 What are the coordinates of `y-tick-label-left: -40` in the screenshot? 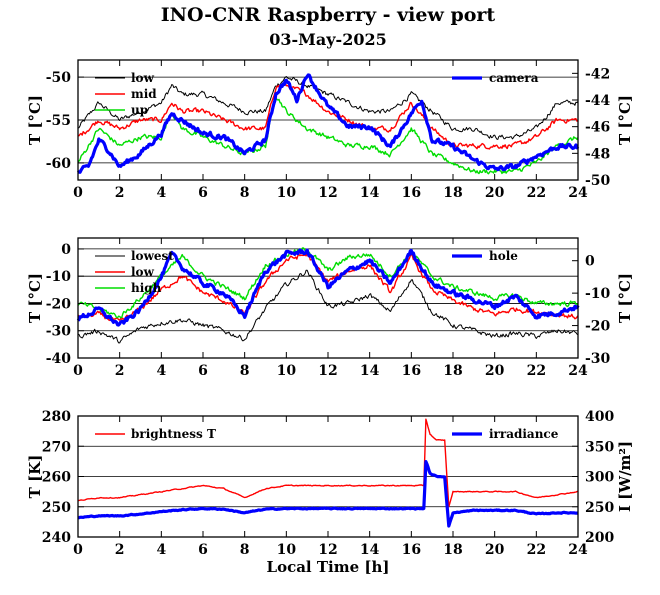 It's located at (59, 359).